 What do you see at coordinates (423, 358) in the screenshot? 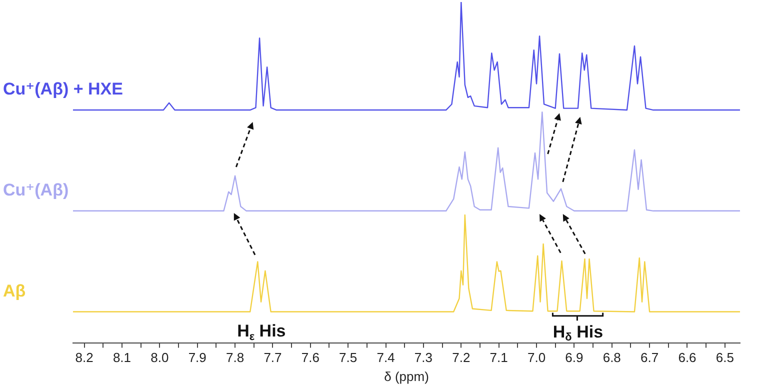
I see `x-tick-label: 7.3` at bounding box center [423, 358].